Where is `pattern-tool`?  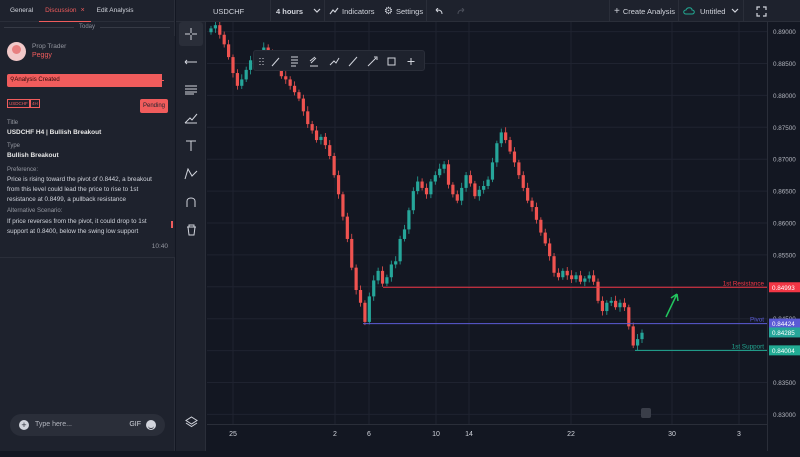
pattern-tool is located at coordinates (191, 118).